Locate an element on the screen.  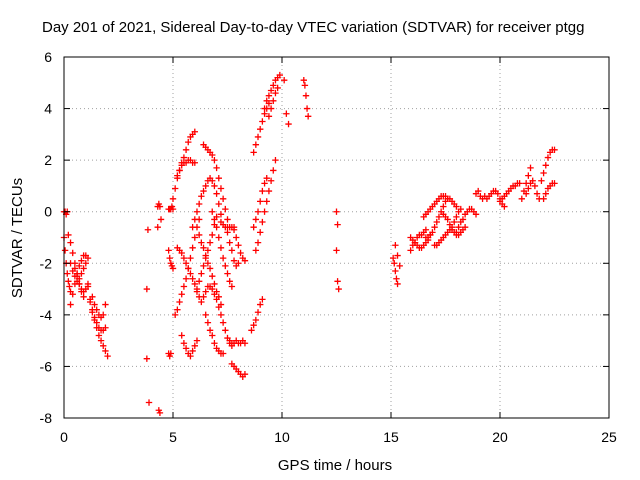
series-arc-k is located at coordinates (154, 320).